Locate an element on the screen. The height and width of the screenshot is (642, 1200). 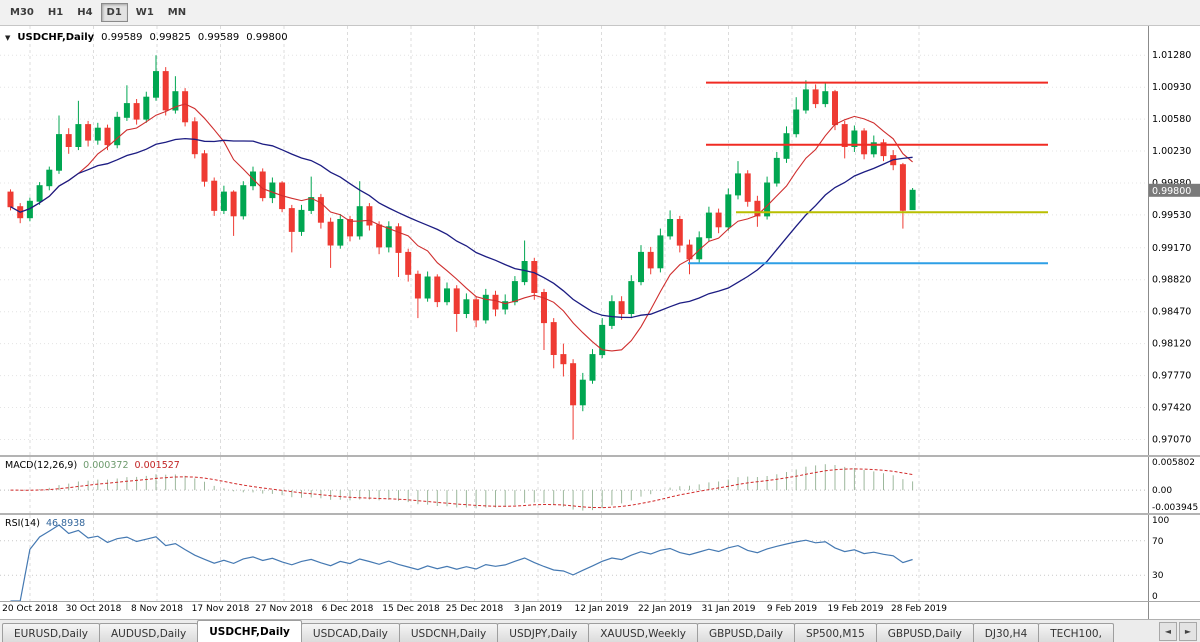
date-label: 8 Nov 2018 is located at coordinates (157, 609).